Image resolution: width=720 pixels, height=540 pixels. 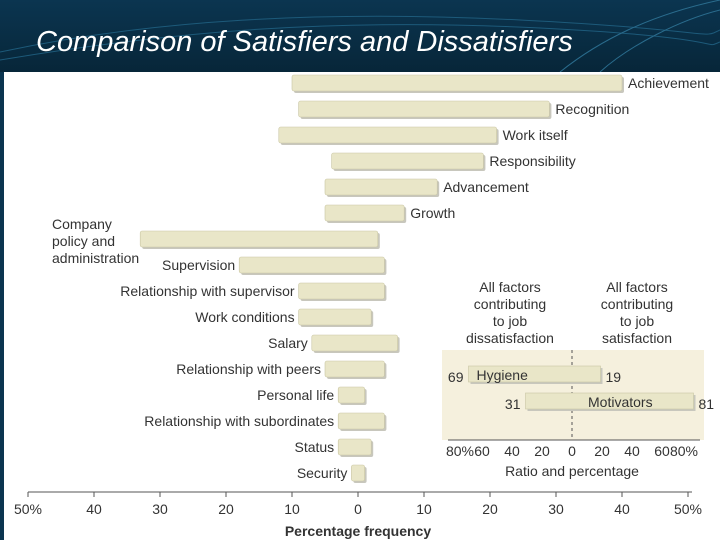 What do you see at coordinates (2, 306) in the screenshot?
I see `left-stripe` at bounding box center [2, 306].